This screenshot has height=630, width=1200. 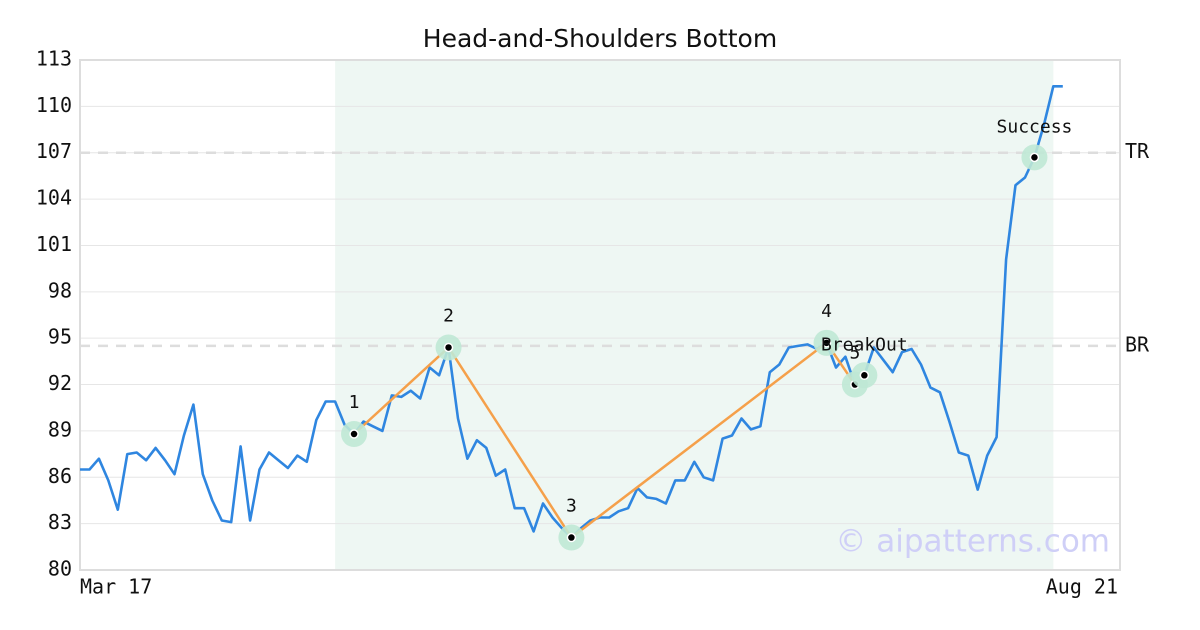 What do you see at coordinates (54, 105) in the screenshot?
I see `y-tick-label: 110` at bounding box center [54, 105].